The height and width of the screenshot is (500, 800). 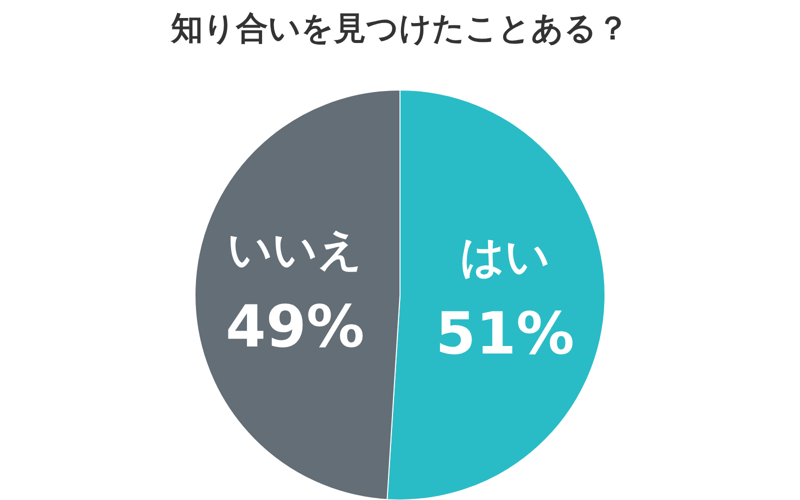 I want to click on data-label: 51%, so click(x=505, y=333).